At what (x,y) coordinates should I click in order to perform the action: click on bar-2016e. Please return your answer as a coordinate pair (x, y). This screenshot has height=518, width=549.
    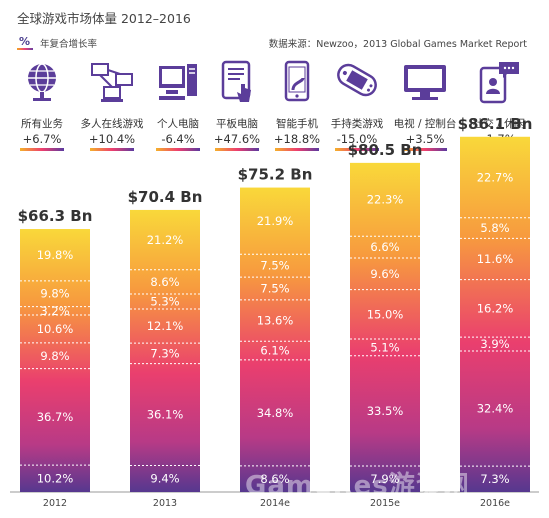
    Looking at the image, I should click on (495, 314).